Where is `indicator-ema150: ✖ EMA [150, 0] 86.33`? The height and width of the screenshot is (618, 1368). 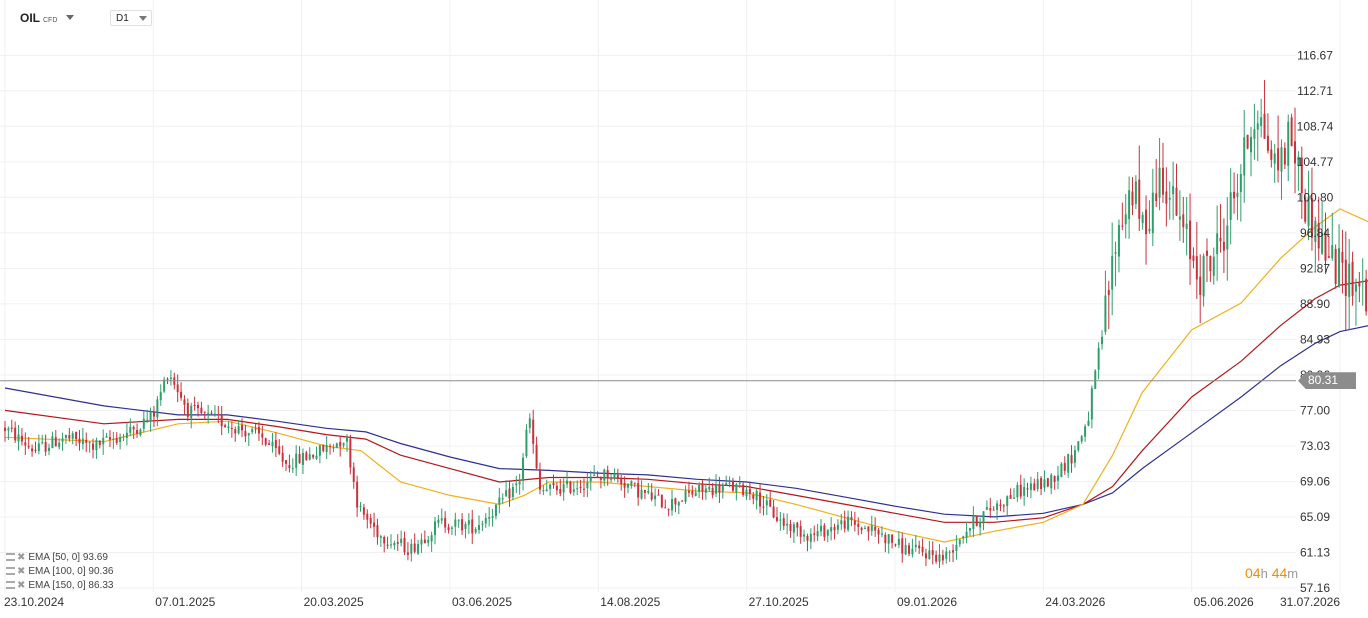 indicator-ema150: ✖ EMA [150, 0] 86.33 is located at coordinates (59, 585).